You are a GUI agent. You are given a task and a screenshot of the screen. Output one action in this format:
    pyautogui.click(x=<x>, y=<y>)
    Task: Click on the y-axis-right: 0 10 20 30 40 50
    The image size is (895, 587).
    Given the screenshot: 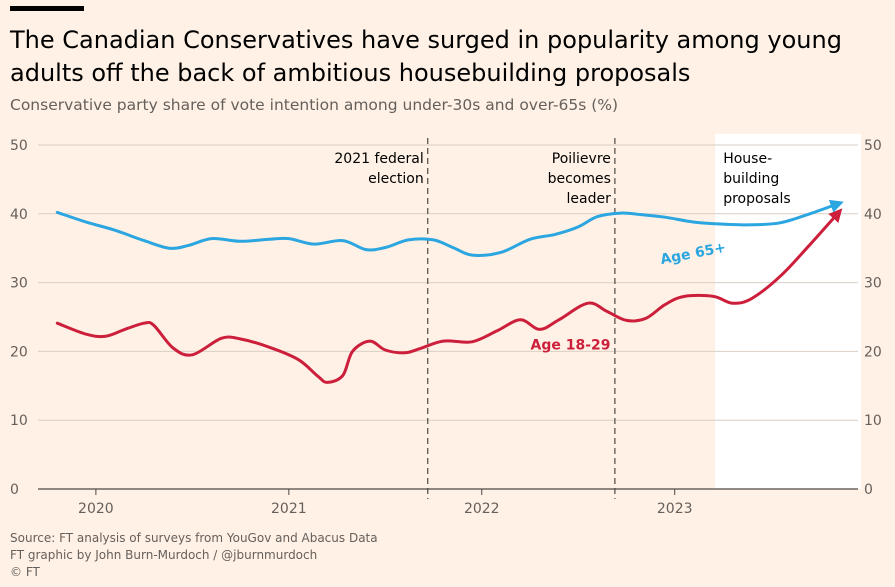 What is the action you would take?
    pyautogui.click(x=873, y=318)
    